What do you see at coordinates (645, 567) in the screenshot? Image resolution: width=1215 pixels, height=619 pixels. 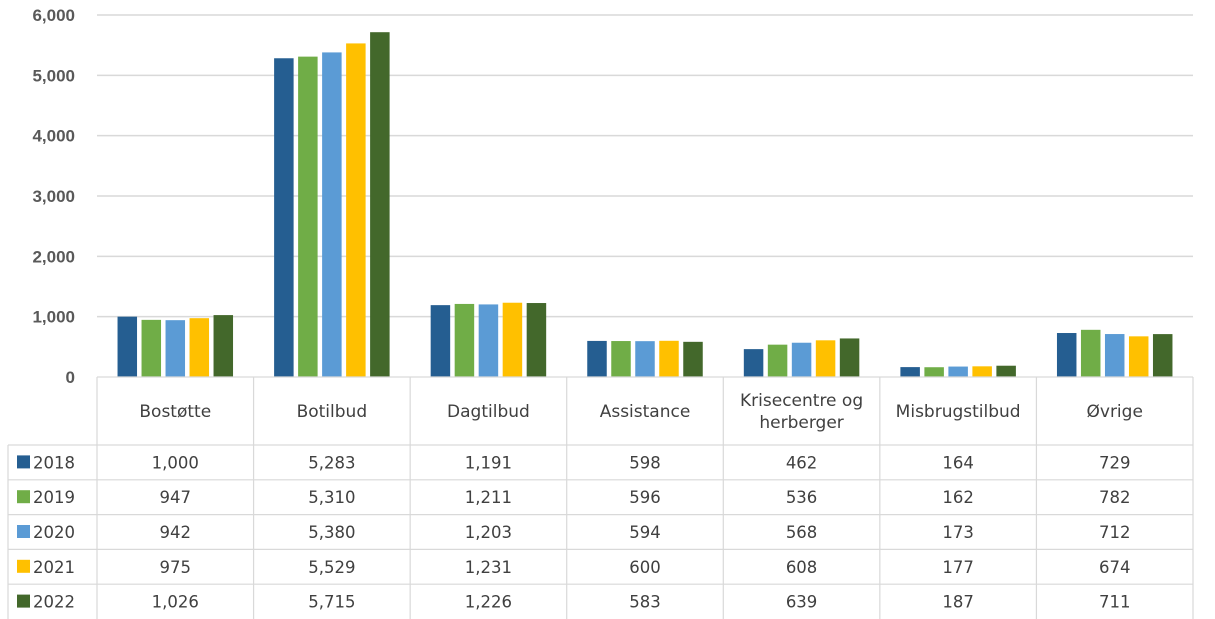 I see `data-table-cell: 600` at bounding box center [645, 567].